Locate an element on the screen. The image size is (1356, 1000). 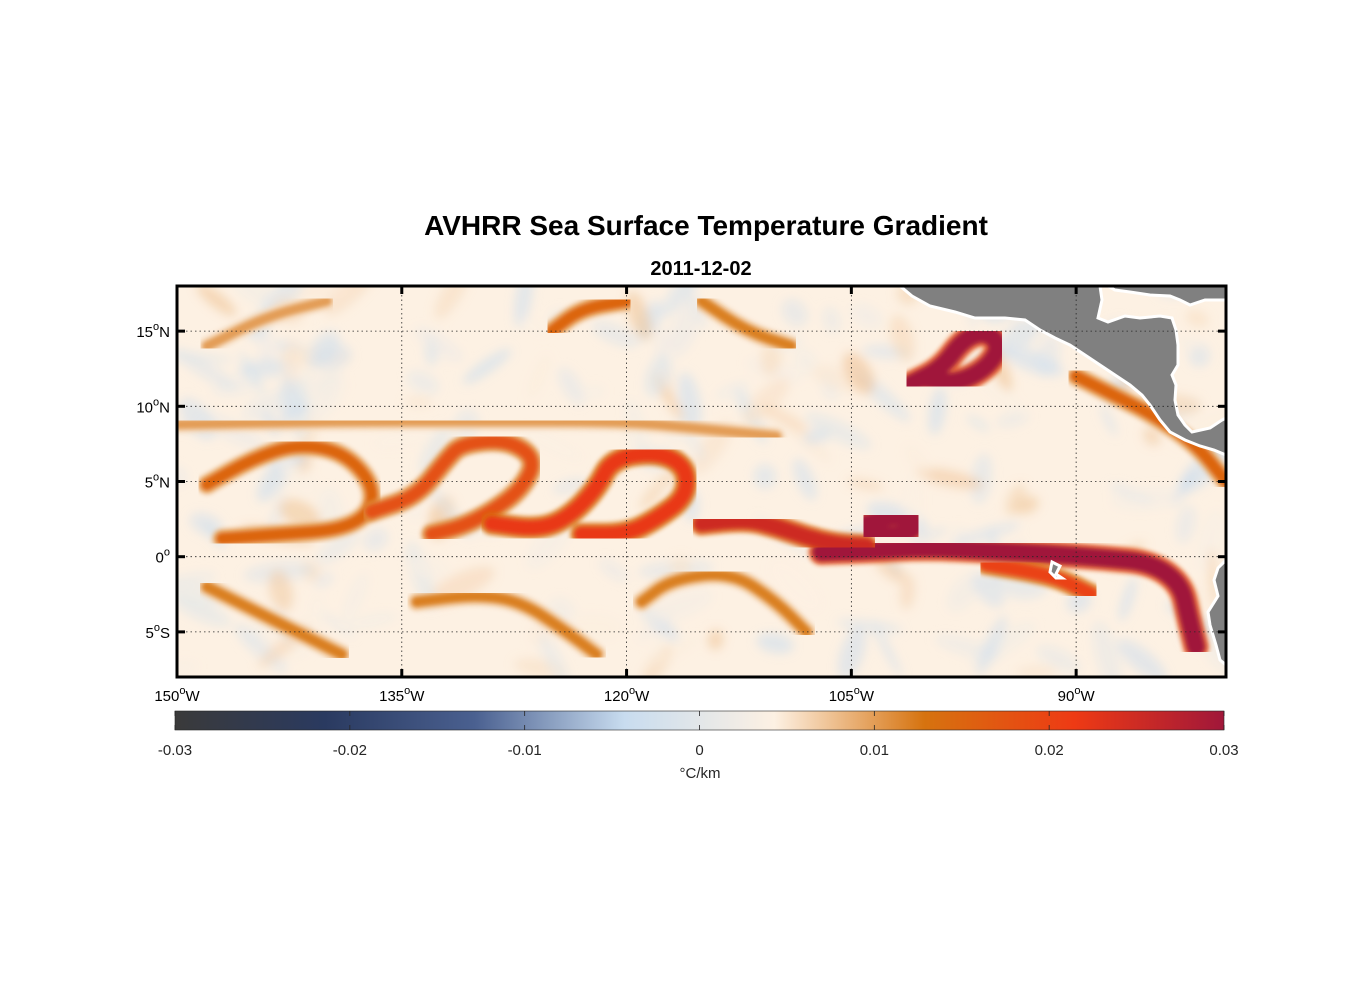
y-tick-label: 15oN is located at coordinates (153, 331).